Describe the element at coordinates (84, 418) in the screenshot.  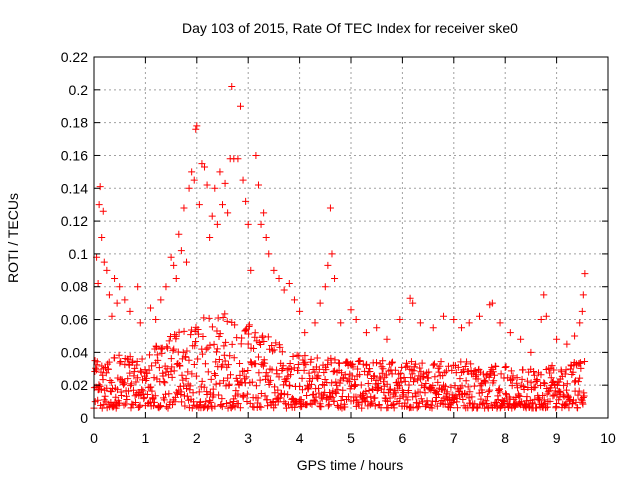
I see `y-tick-label: 0` at that location.